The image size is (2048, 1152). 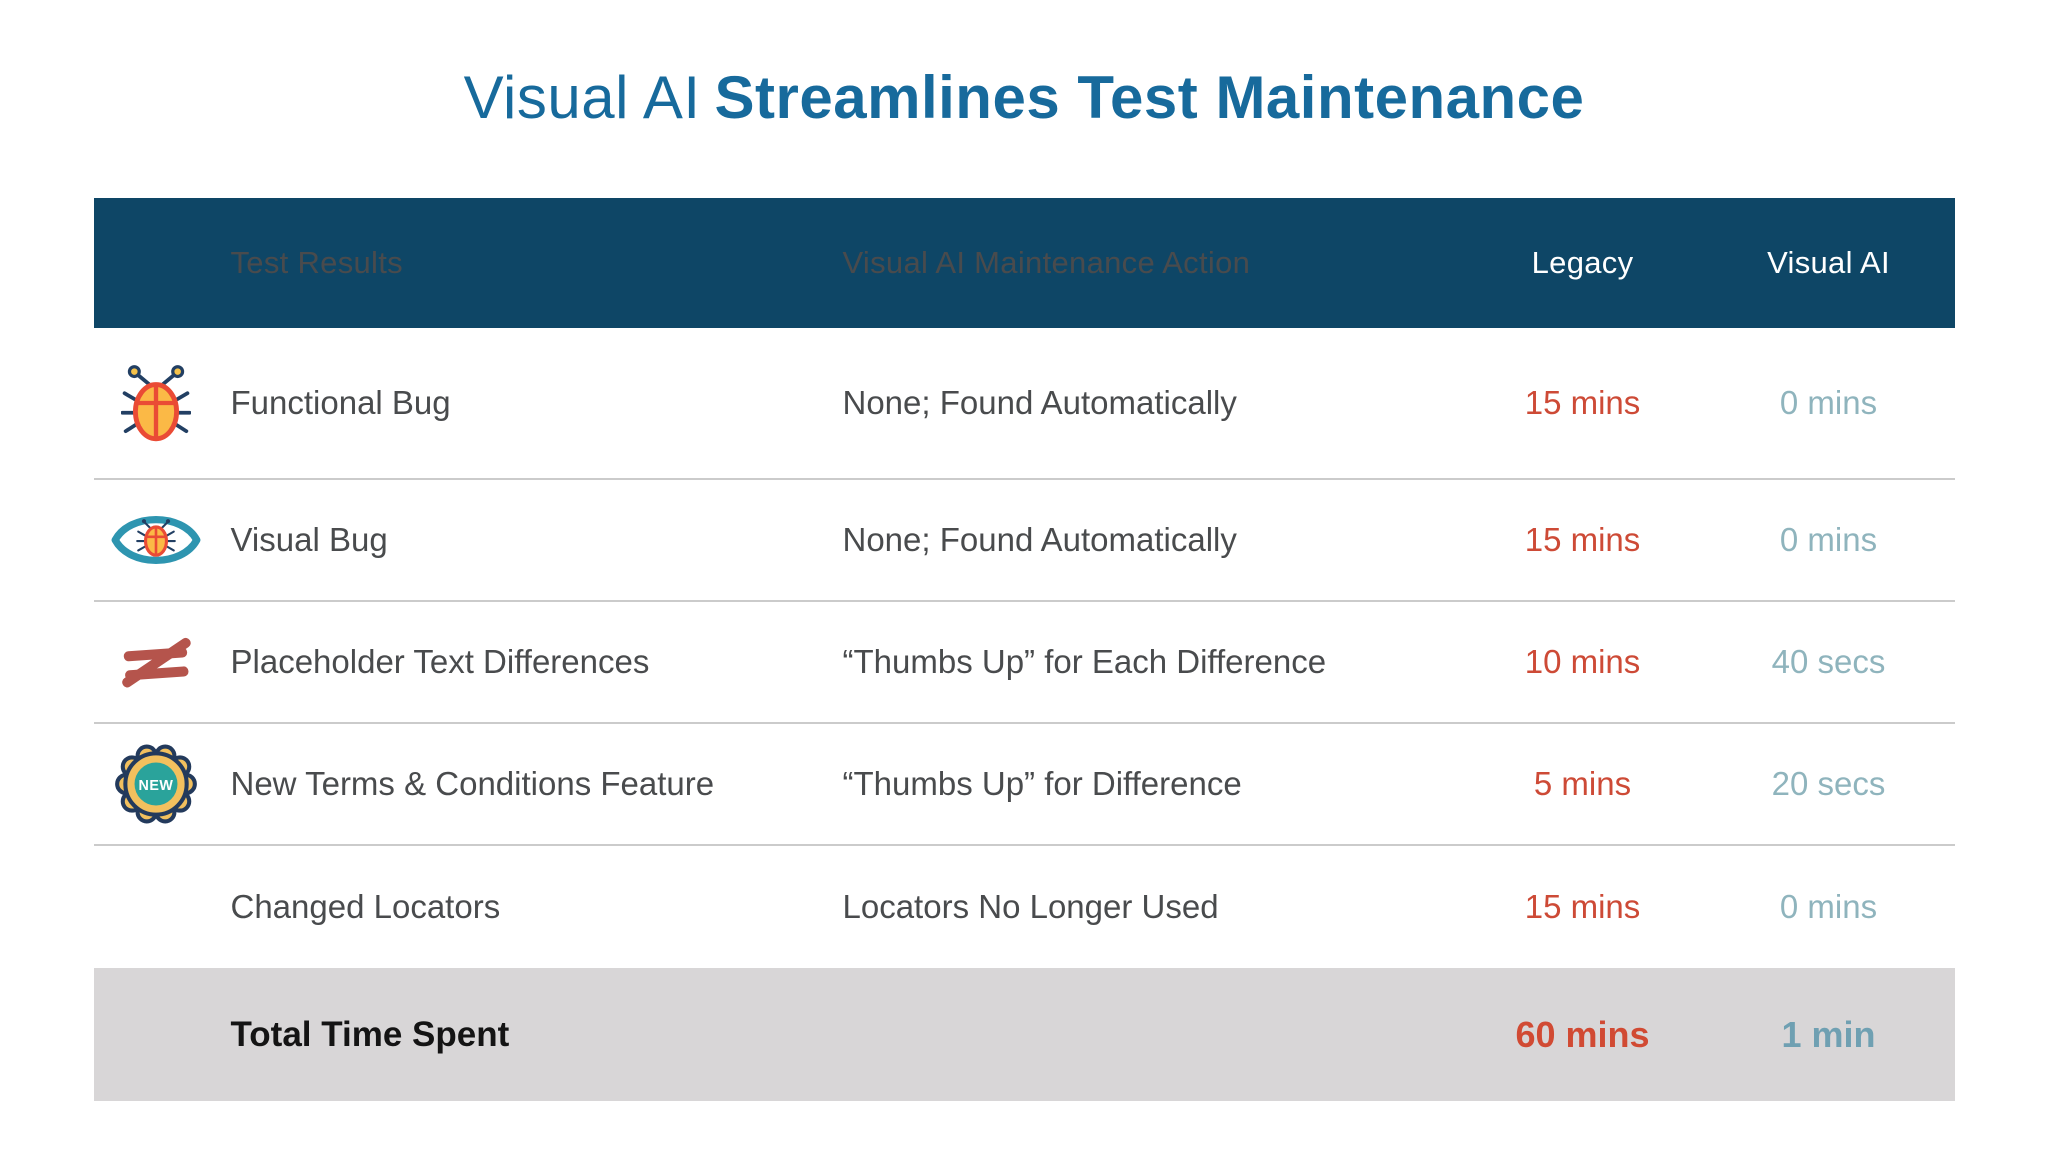 What do you see at coordinates (1582, 783) in the screenshot?
I see `legacy-time-value: 5 mins` at bounding box center [1582, 783].